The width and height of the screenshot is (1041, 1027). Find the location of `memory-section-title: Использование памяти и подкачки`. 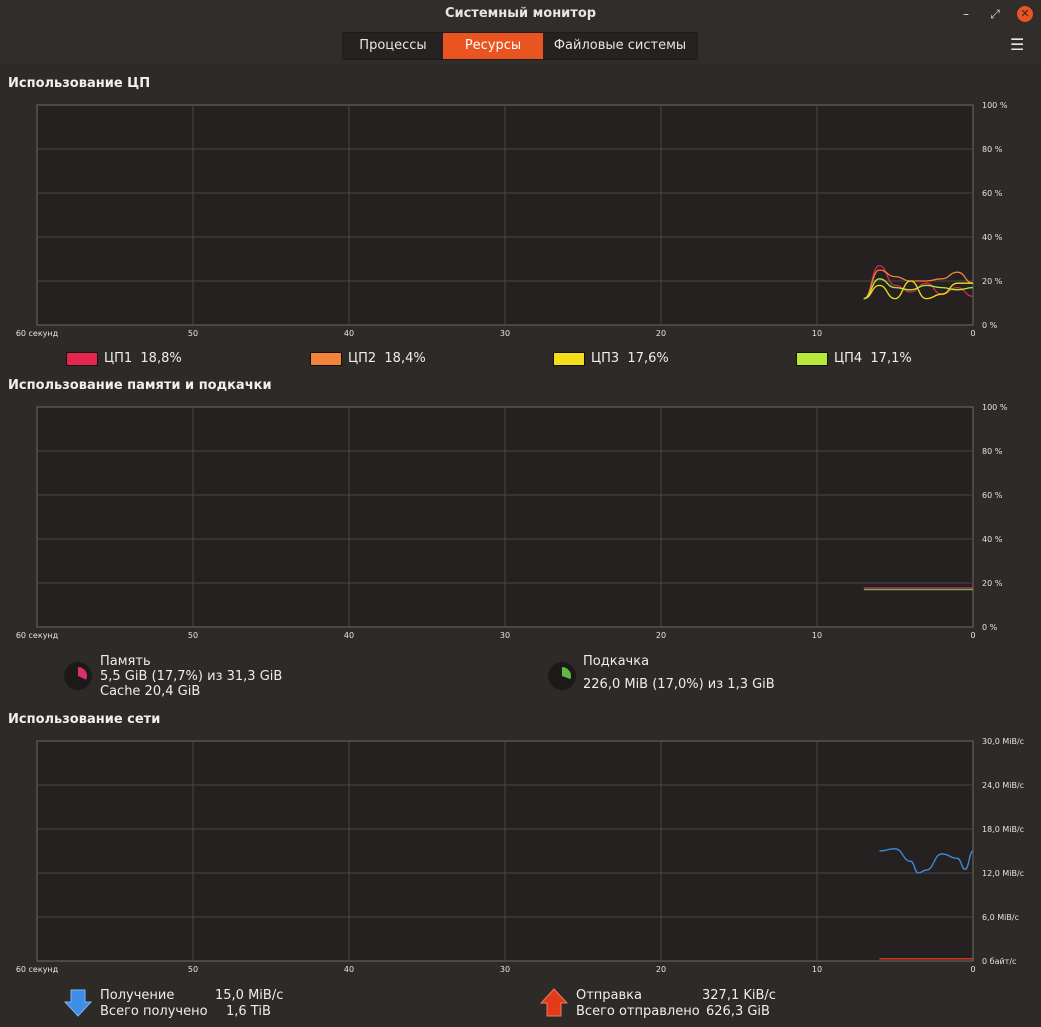

memory-section-title: Использование памяти и подкачки is located at coordinates (140, 385).